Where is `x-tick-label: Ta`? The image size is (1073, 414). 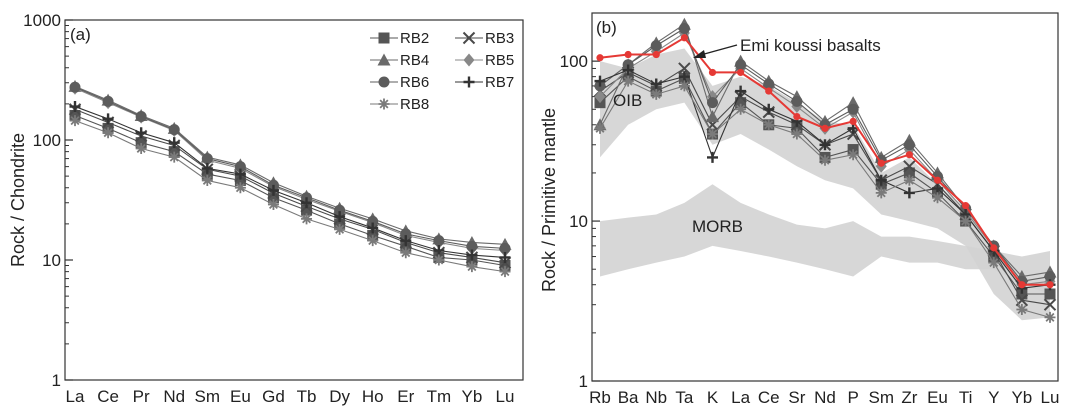 x-tick-label: Ta is located at coordinates (684, 397).